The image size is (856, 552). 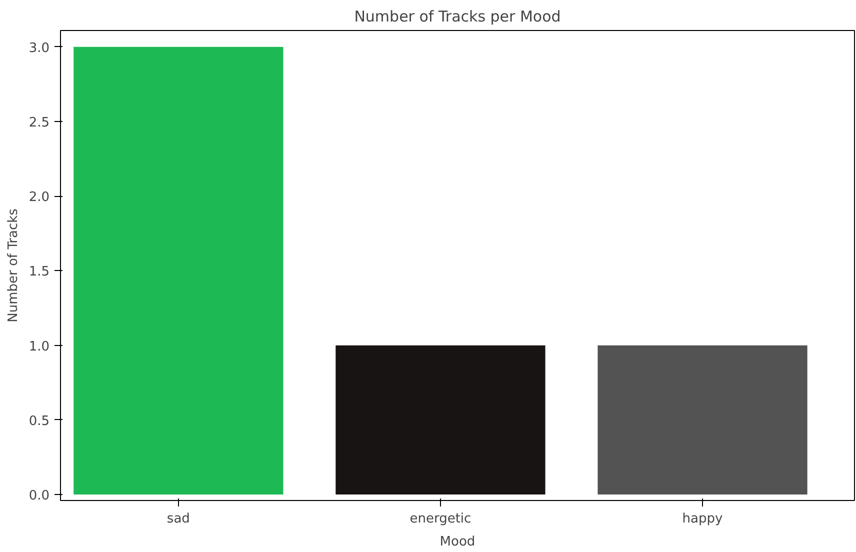 What do you see at coordinates (39, 496) in the screenshot?
I see `y-tick-label: 0.0` at bounding box center [39, 496].